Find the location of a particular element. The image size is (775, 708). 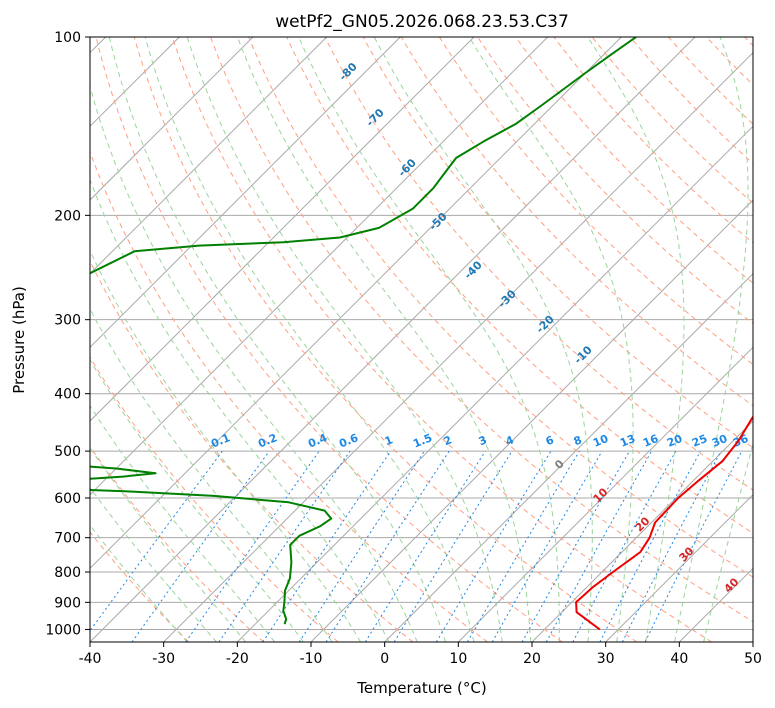

y-tick-label: 200 is located at coordinates (67, 216).